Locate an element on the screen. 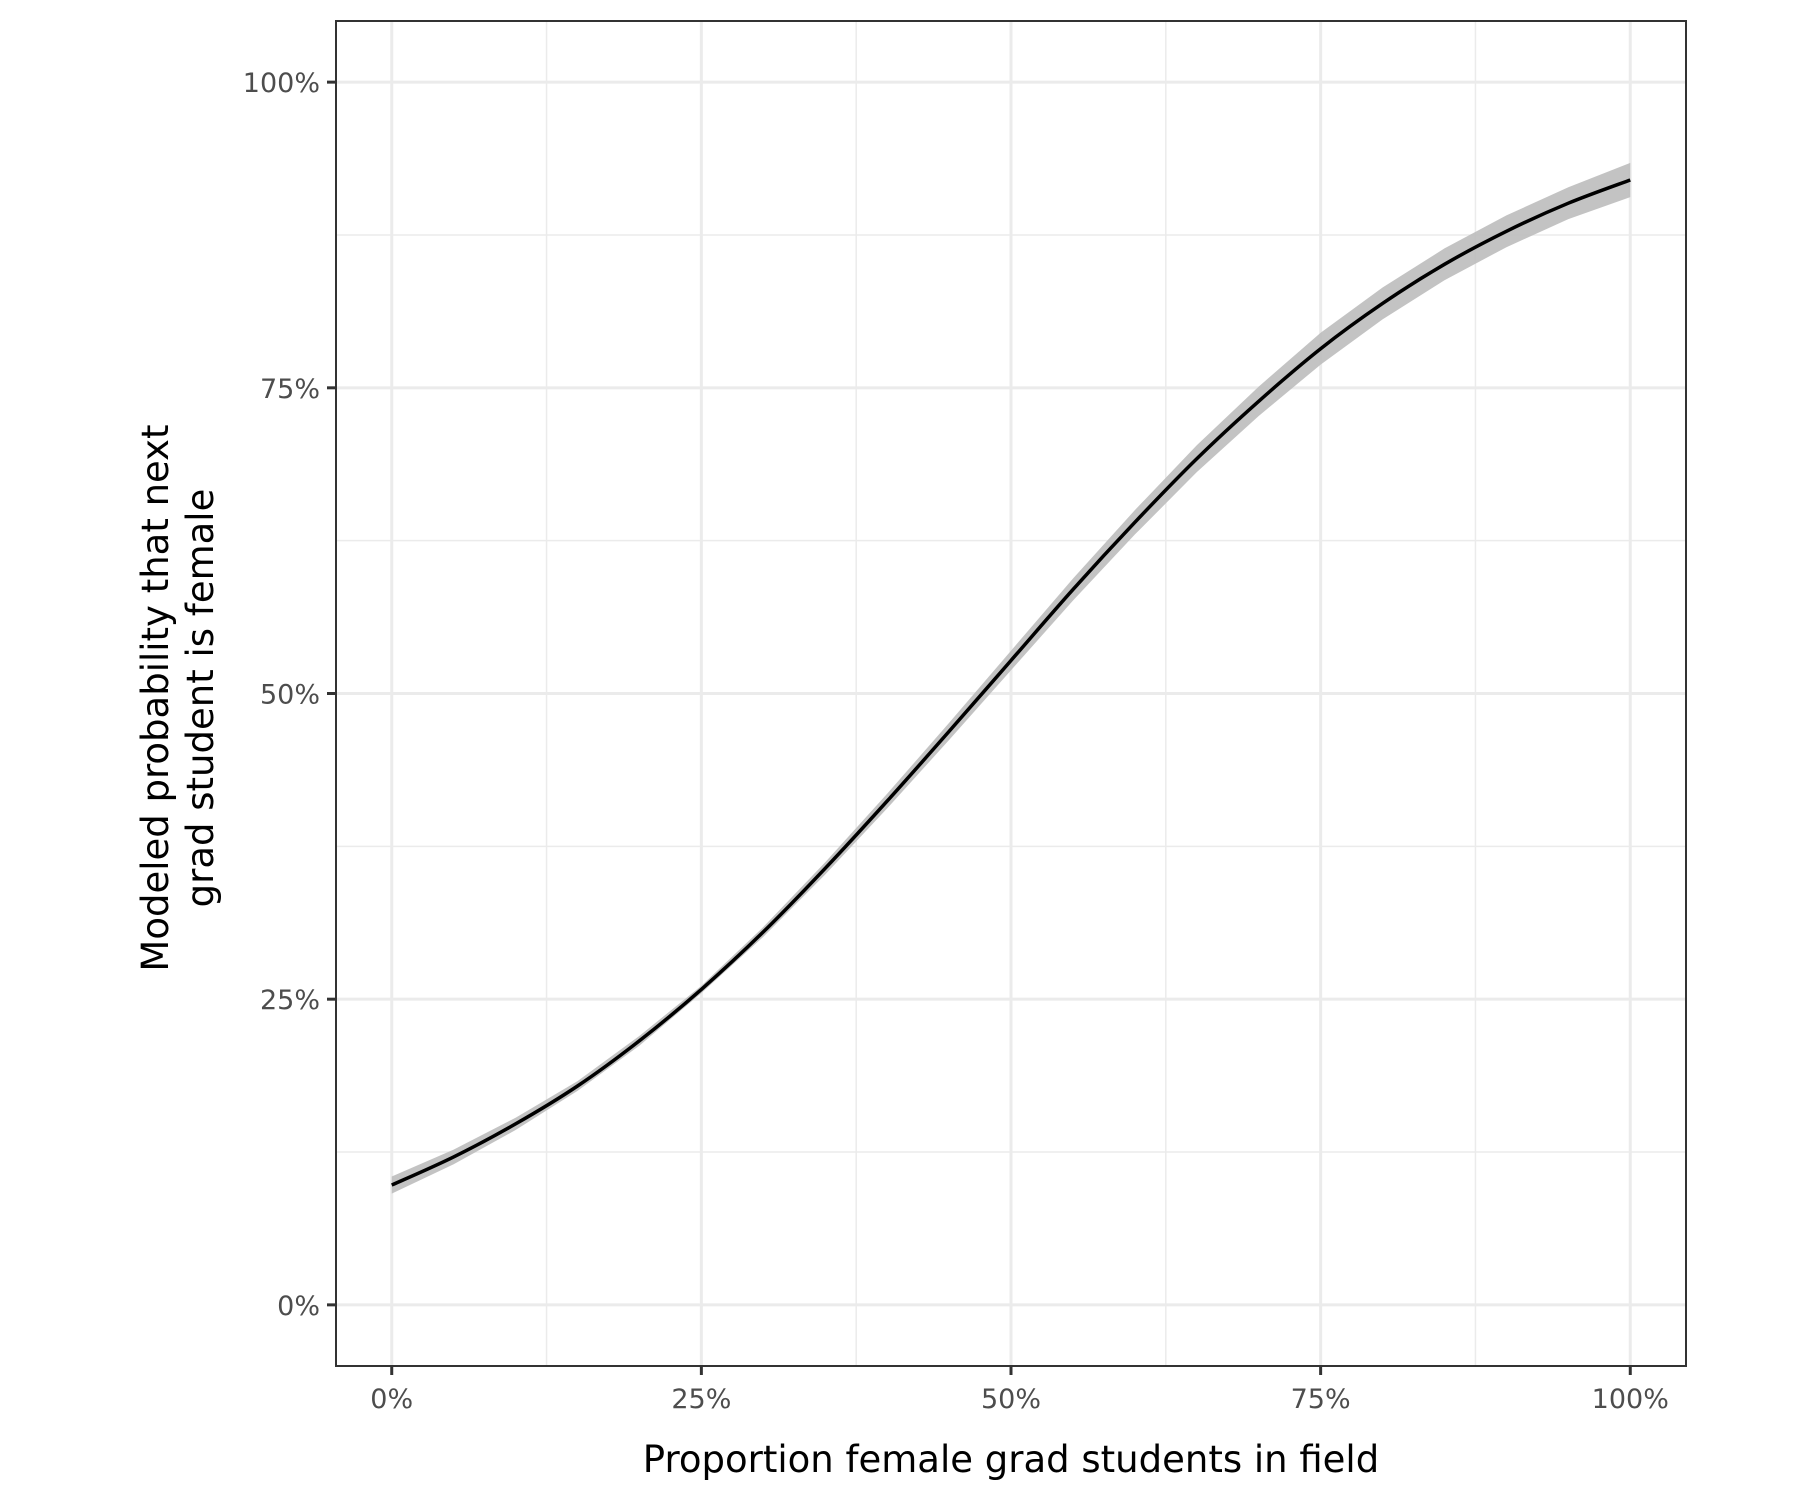 This screenshot has height=1500, width=1800. x-tick-labels: 0% 25% 50% 75% 100% is located at coordinates (1019, 1399).